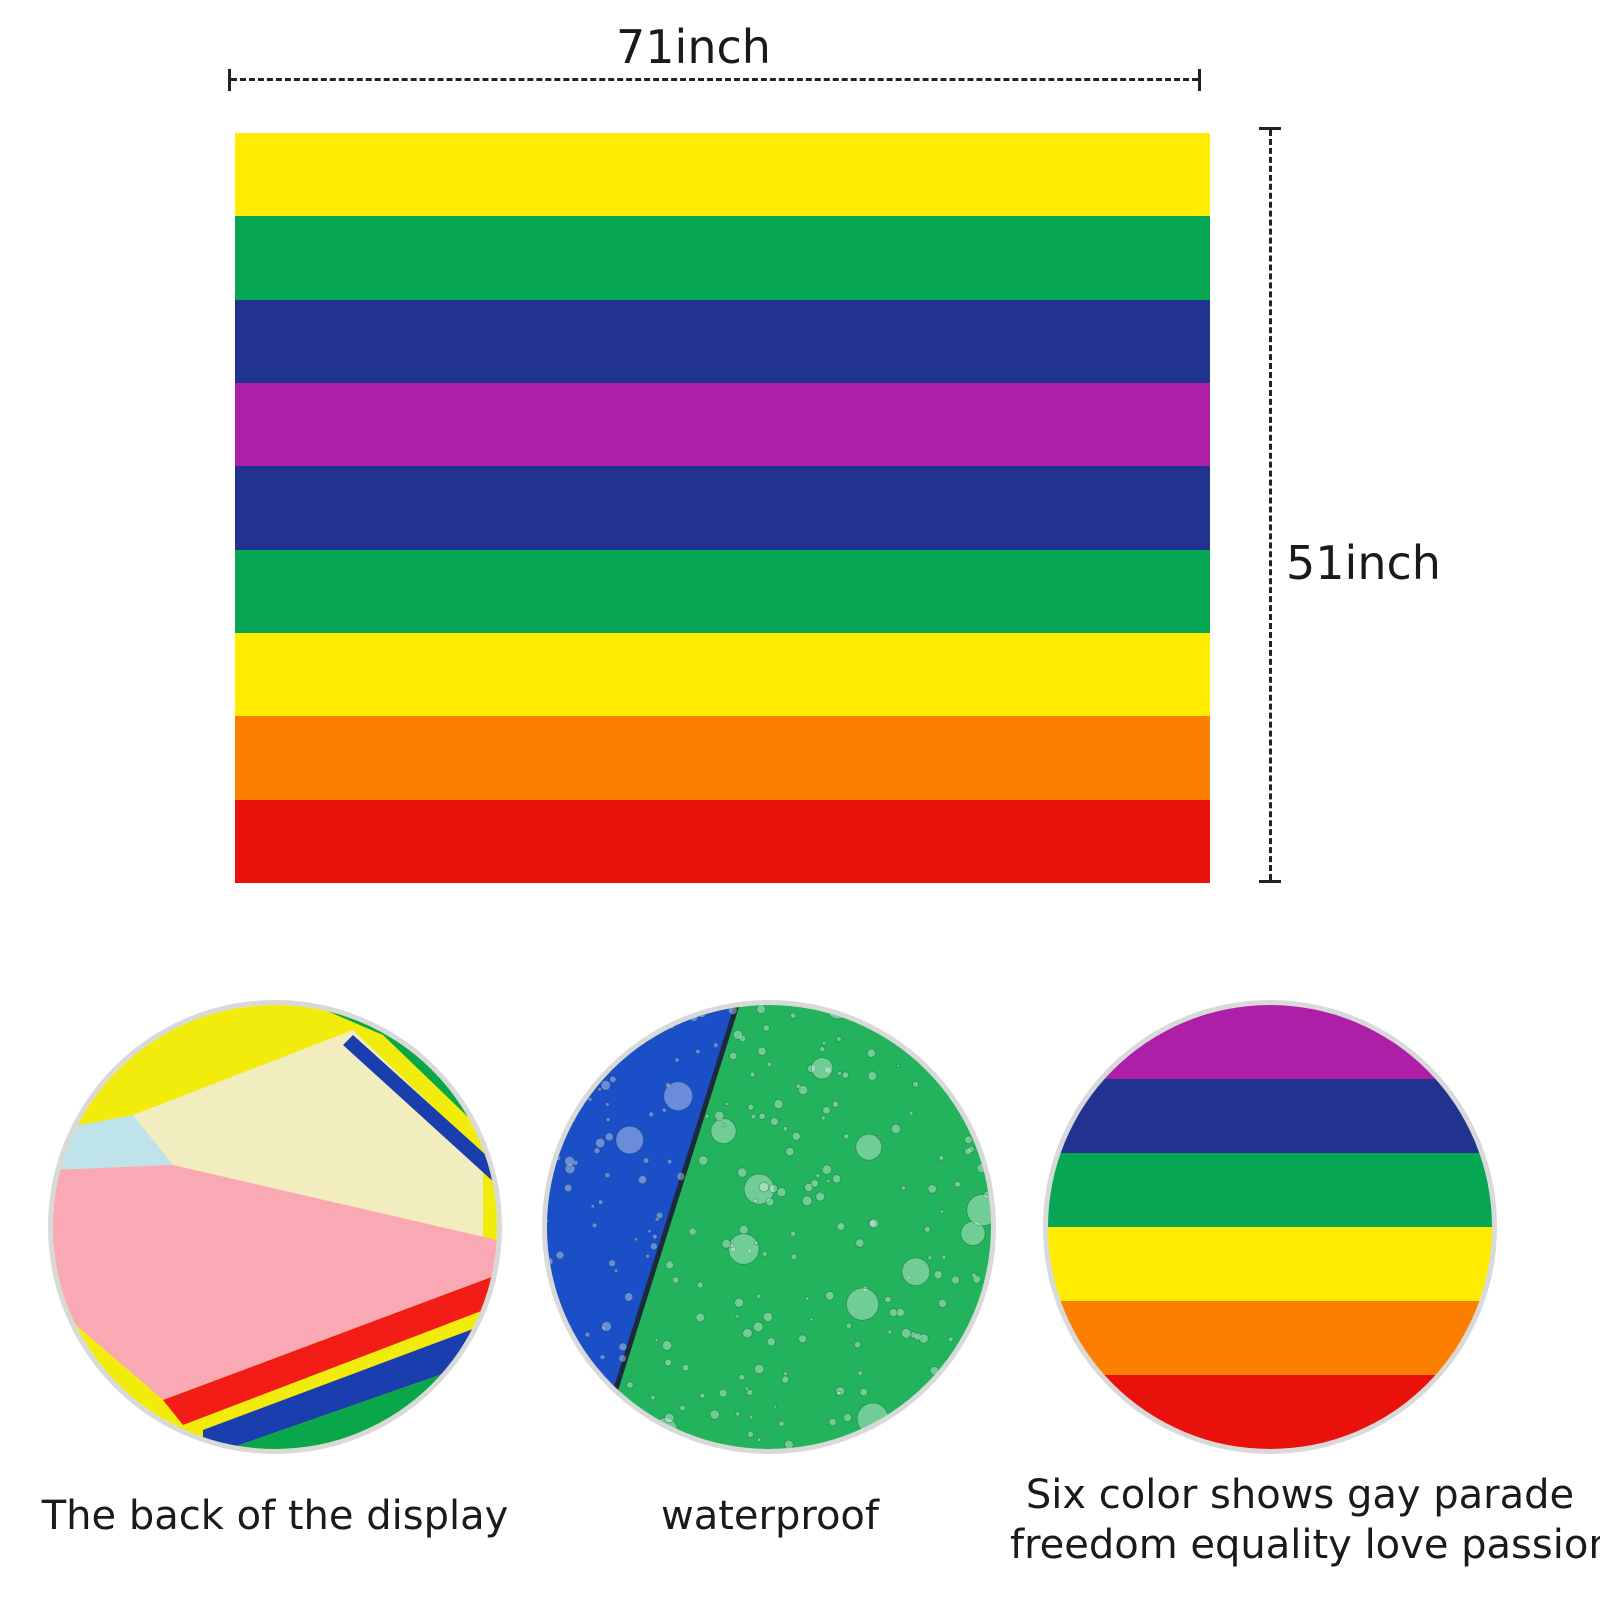 The width and height of the screenshot is (1600, 1600). Describe the element at coordinates (769, 1227) in the screenshot. I see `waterproof-illustration` at that location.